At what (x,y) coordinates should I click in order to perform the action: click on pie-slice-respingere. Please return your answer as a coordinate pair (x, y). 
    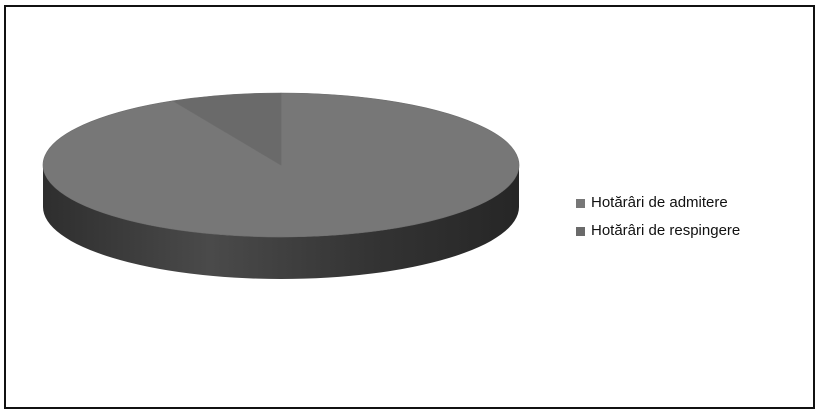
    Looking at the image, I should click on (227, 129).